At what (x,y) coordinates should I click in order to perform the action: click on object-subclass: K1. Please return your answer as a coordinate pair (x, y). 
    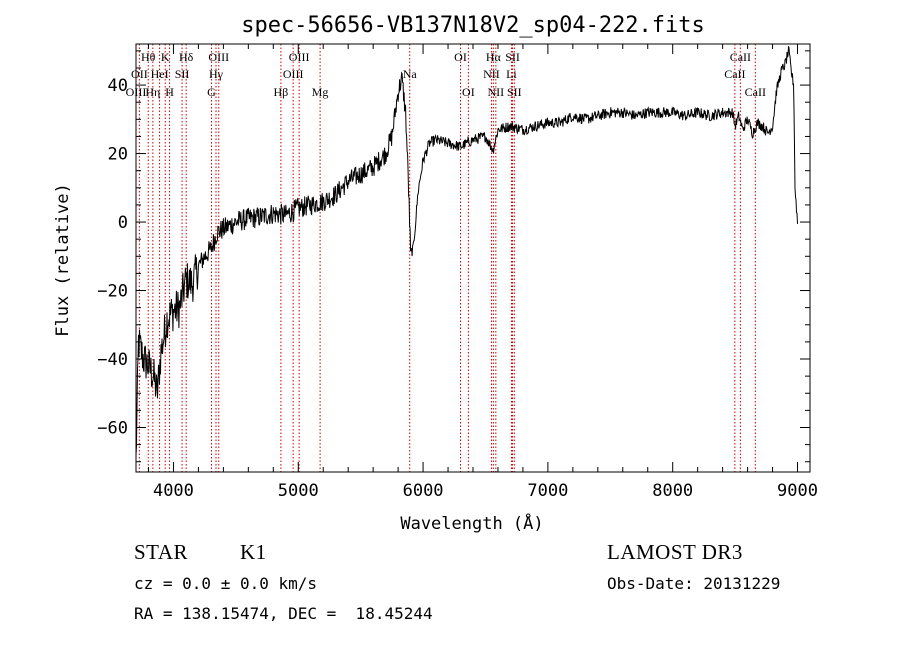
    Looking at the image, I should click on (253, 552).